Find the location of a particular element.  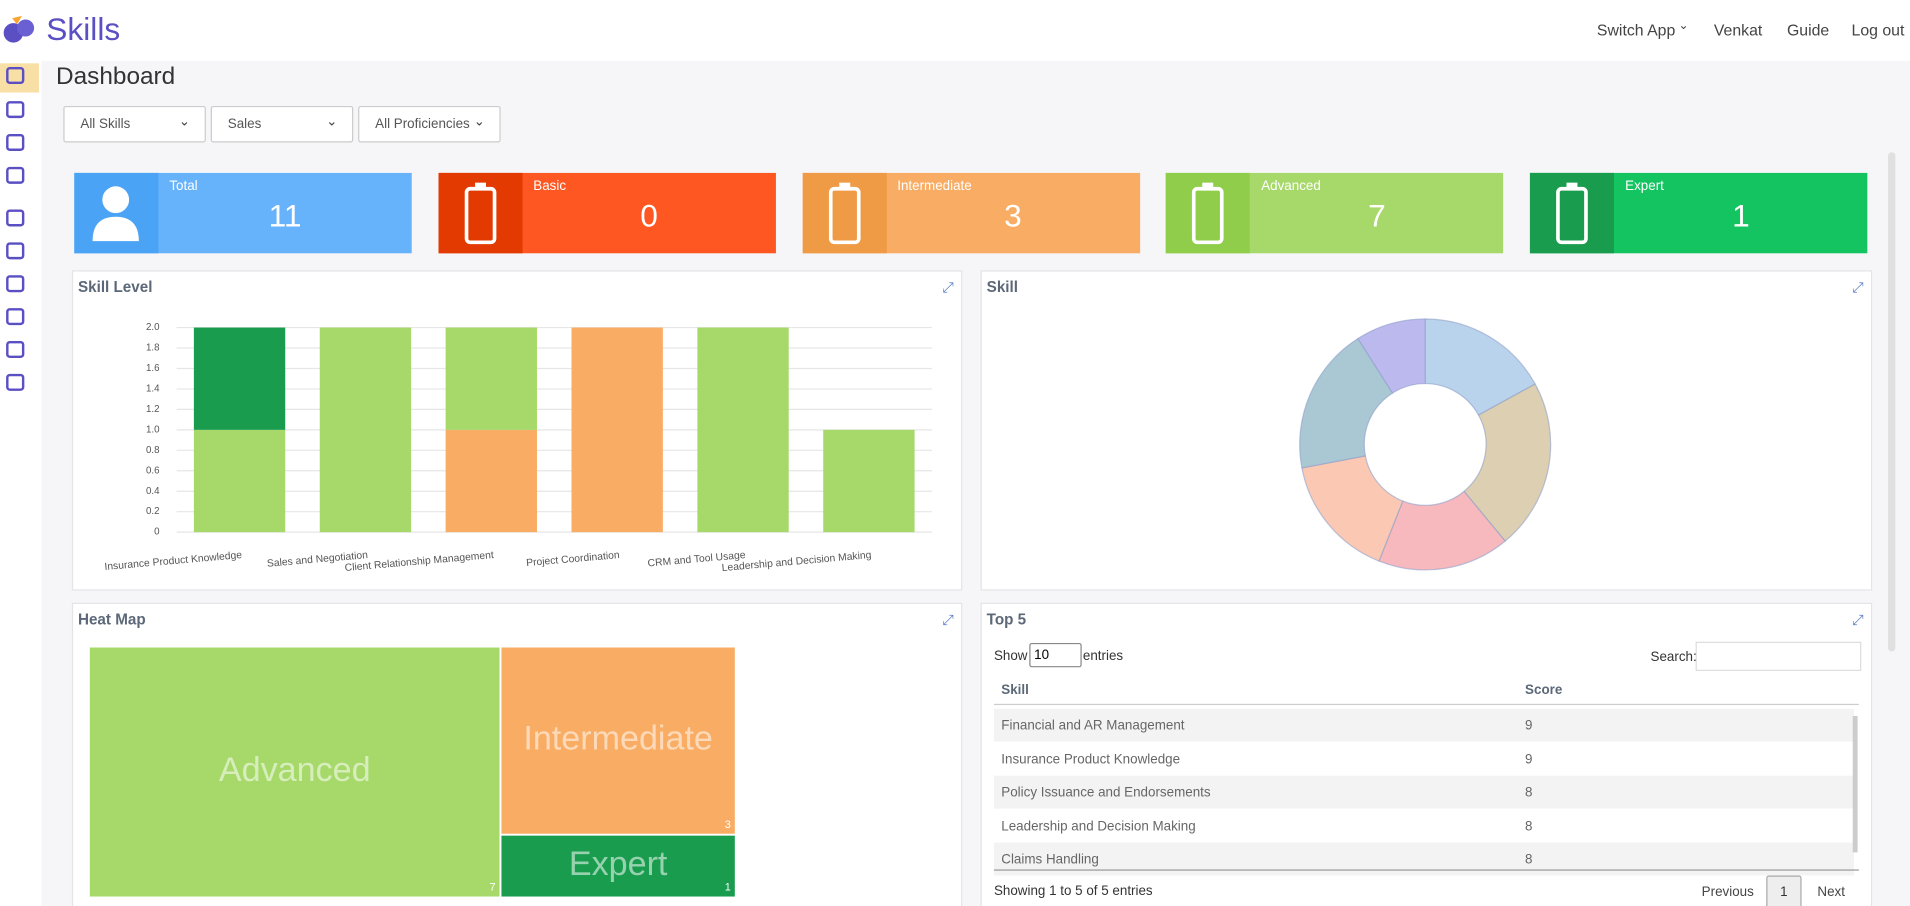

y-tick-label: 0.4 is located at coordinates (153, 491).